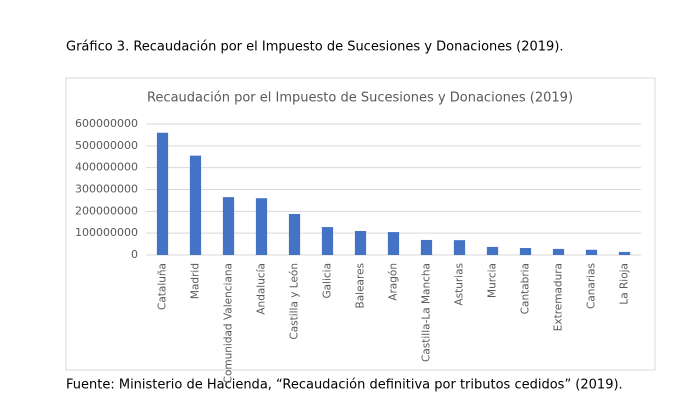 The height and width of the screenshot is (409, 688). What do you see at coordinates (361, 285) in the screenshot?
I see `x-tick-label: Baleares` at bounding box center [361, 285].